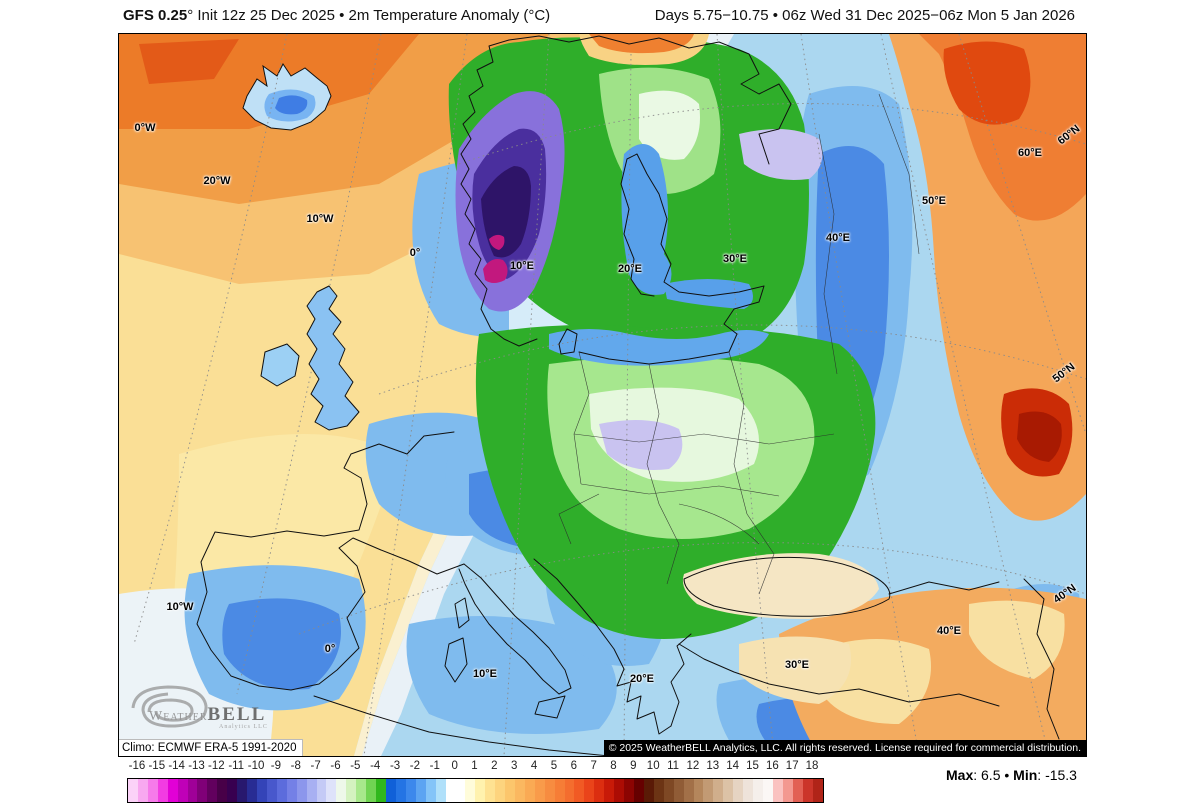  I want to click on colorbar-bar, so click(475, 790).